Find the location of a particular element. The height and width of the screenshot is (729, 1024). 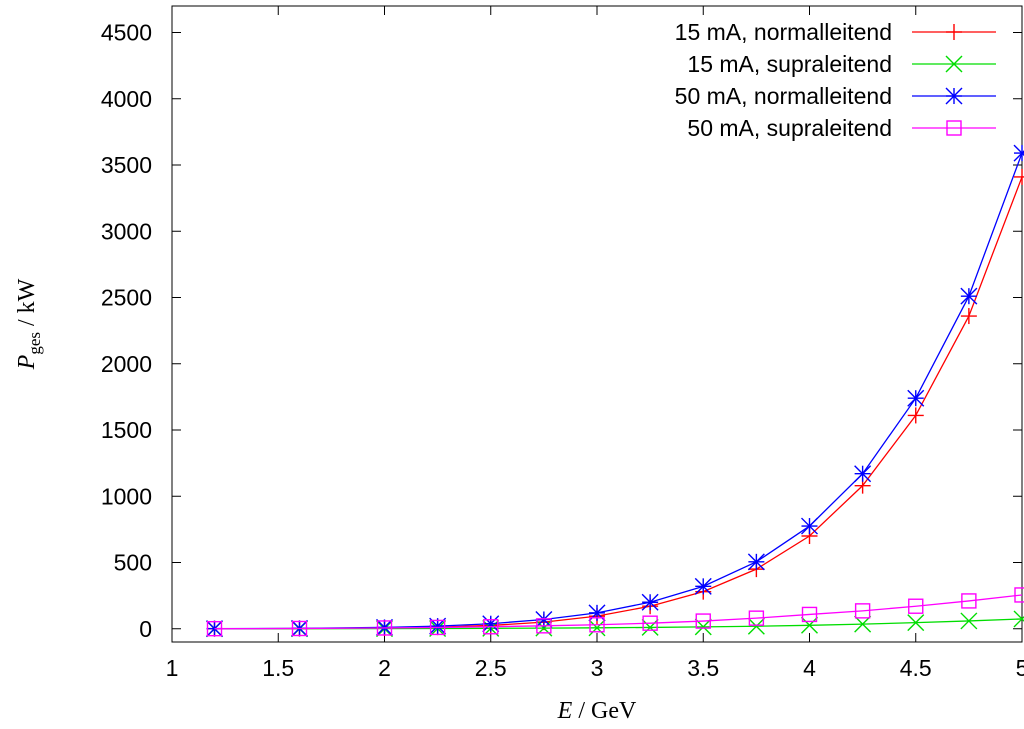

legend-label: 15 mA, supraleitend is located at coordinates (789, 64).